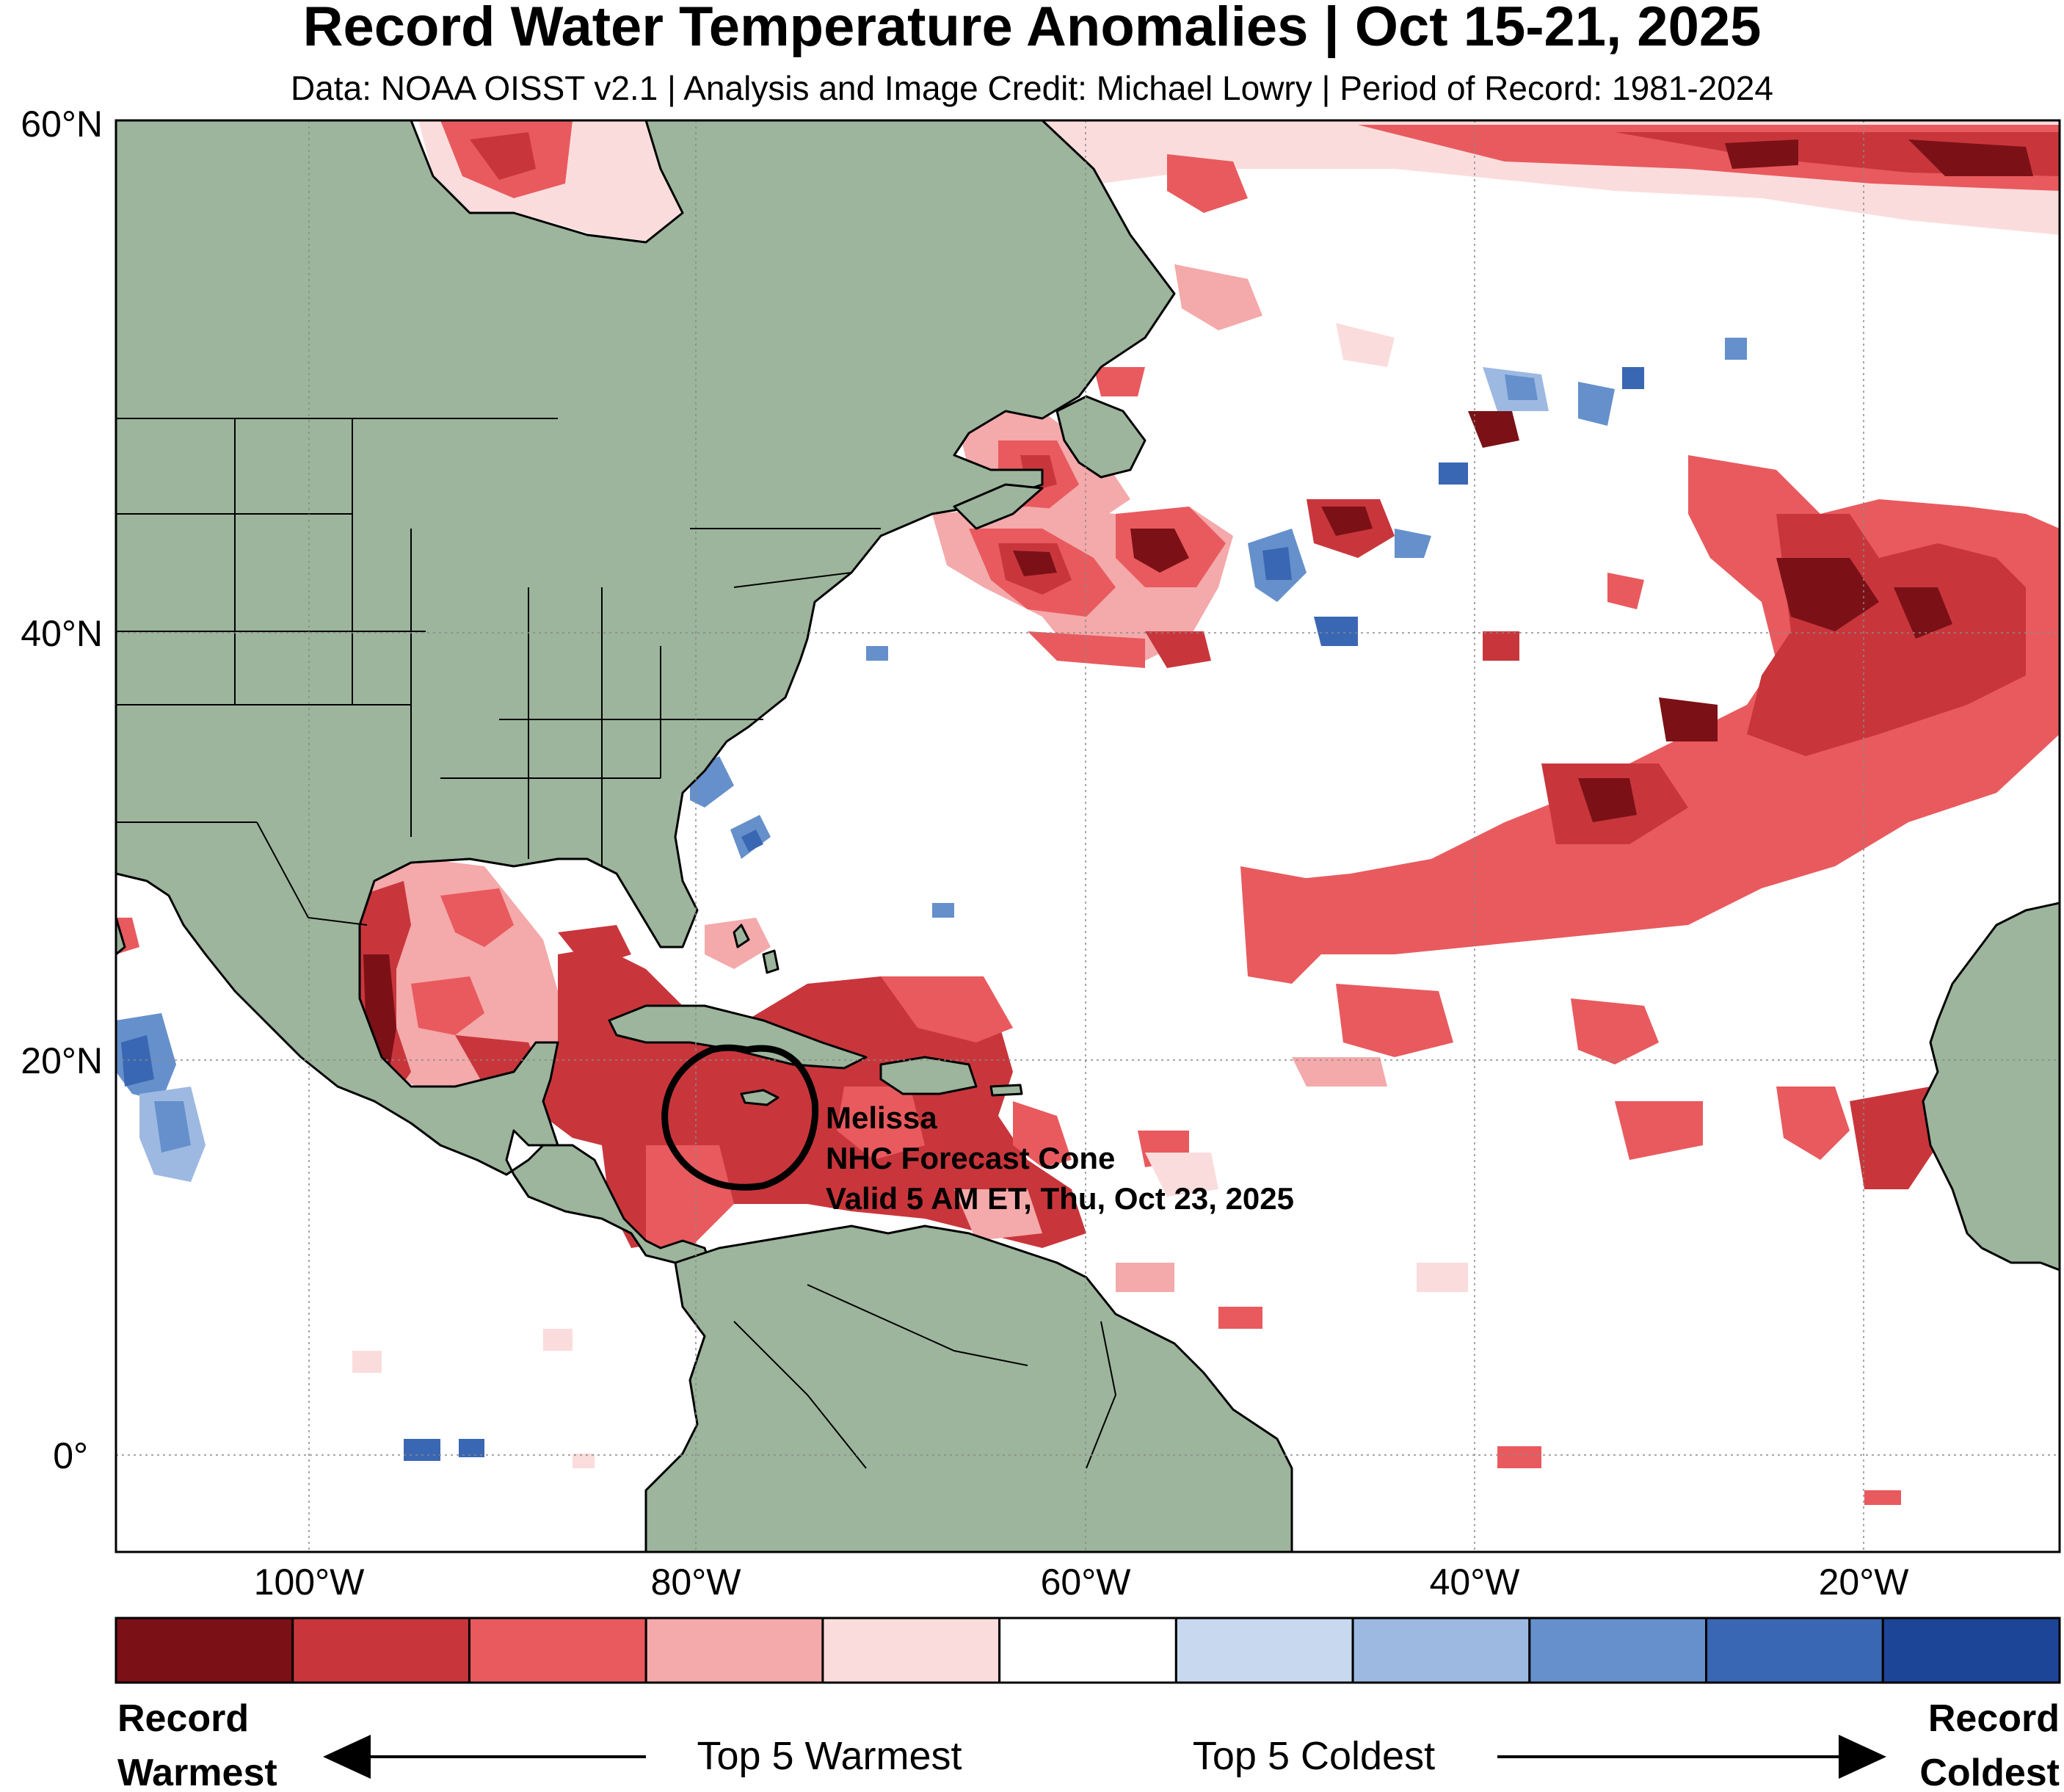  I want to click on newfoundland, so click(1101, 437).